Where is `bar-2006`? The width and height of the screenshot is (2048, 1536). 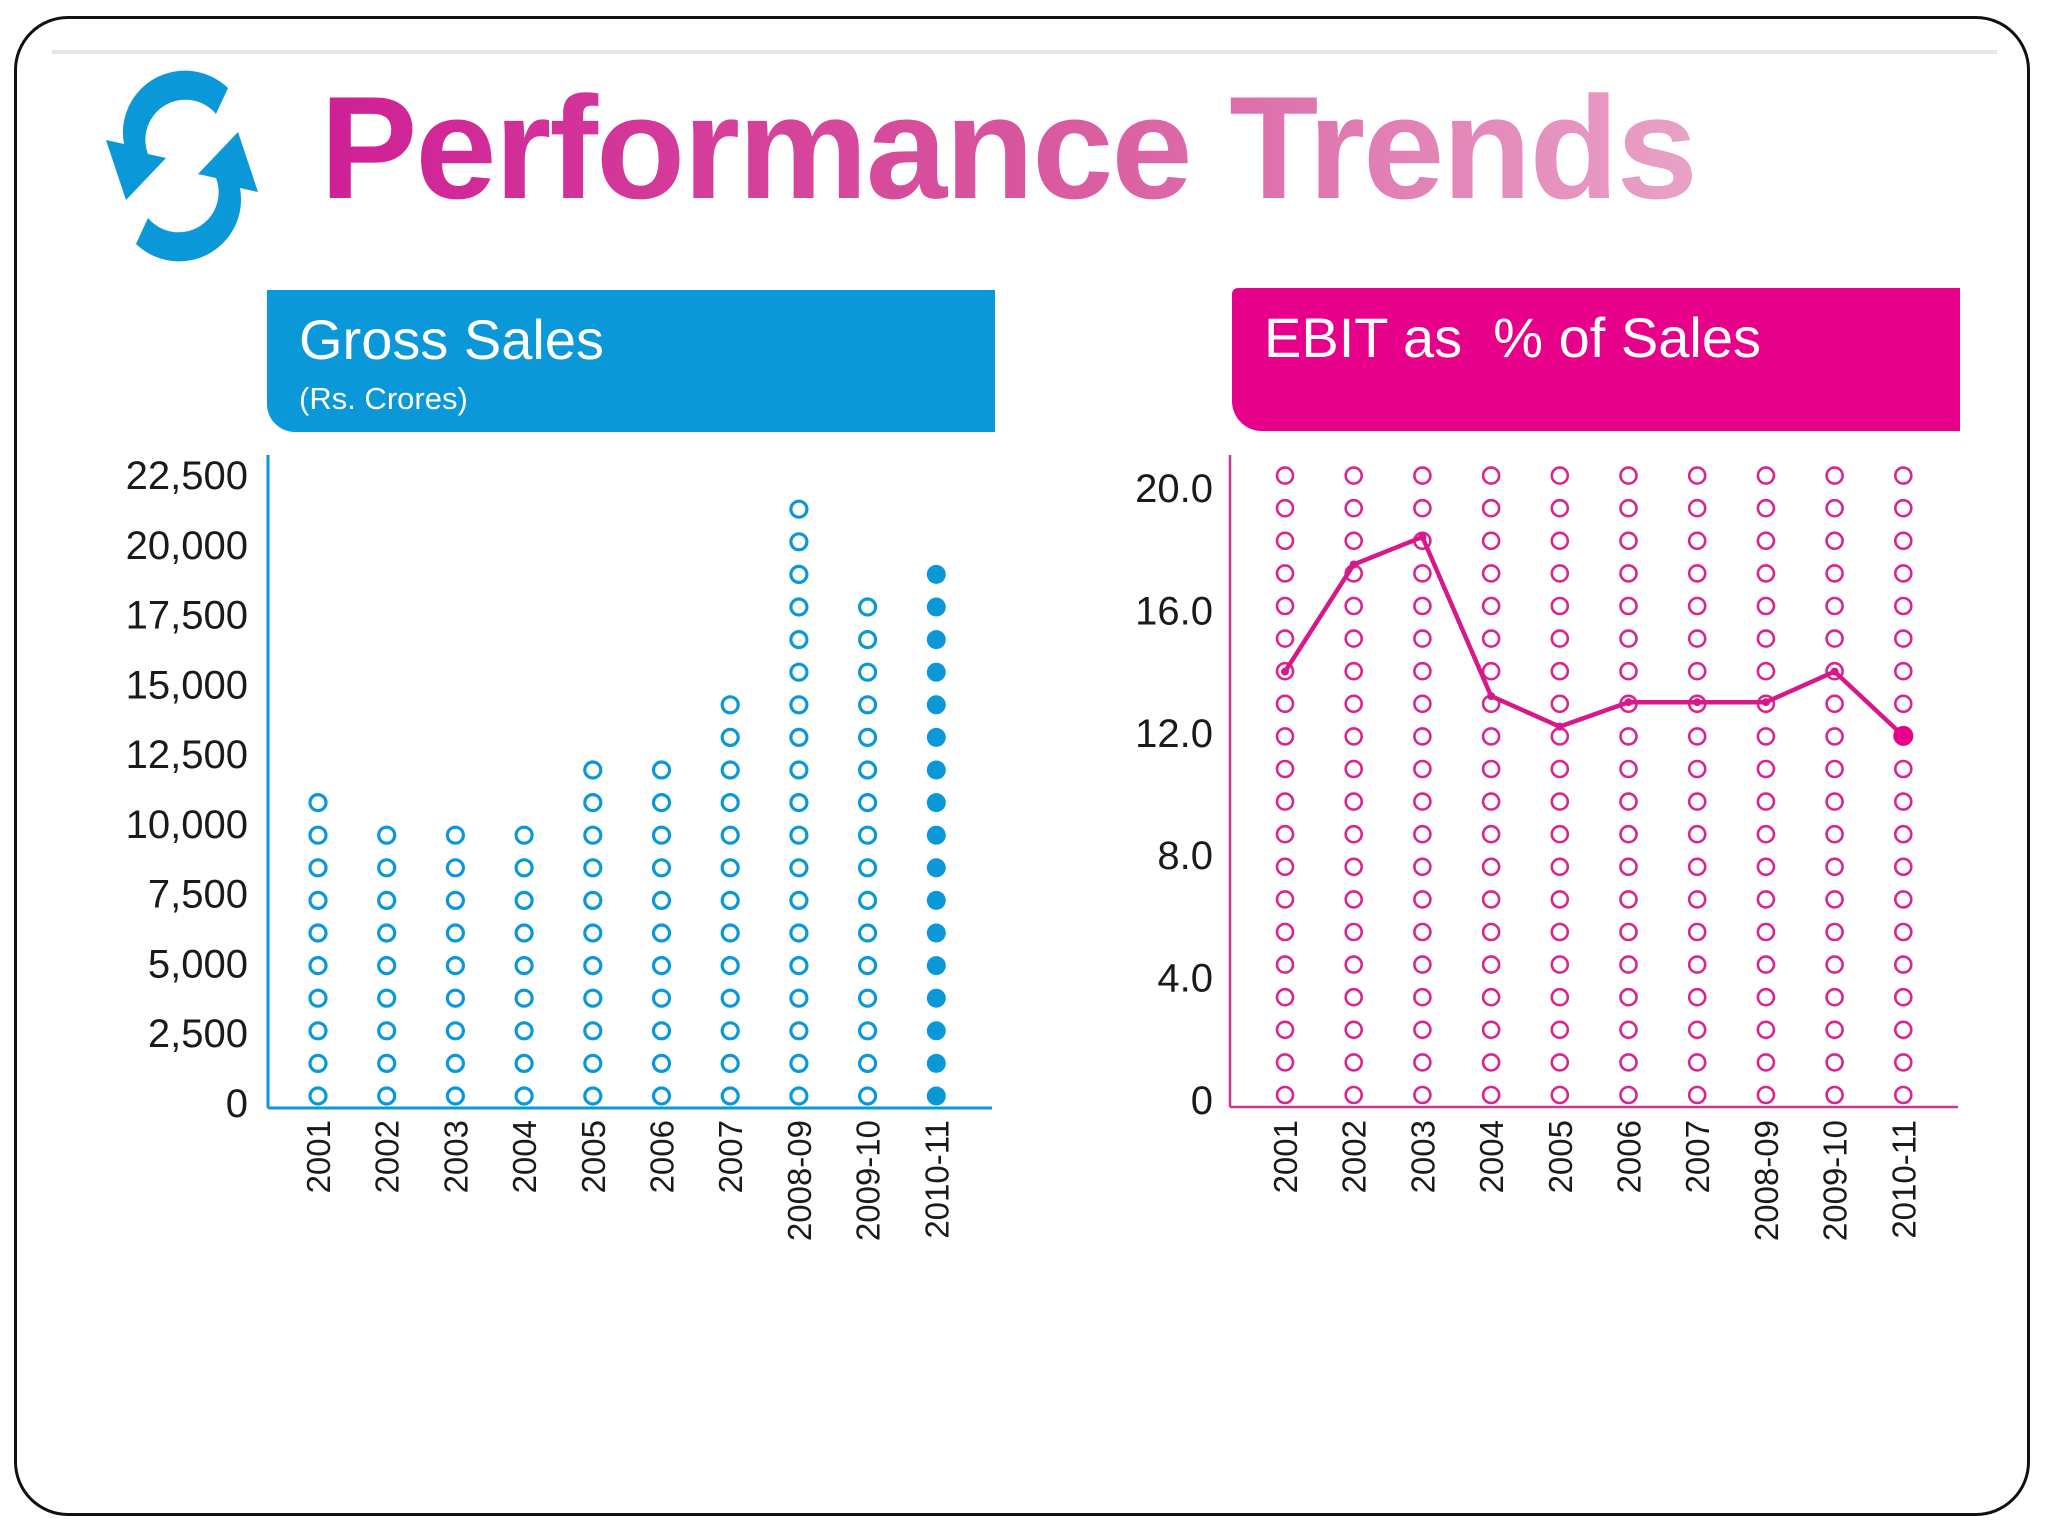
bar-2006 is located at coordinates (661, 933).